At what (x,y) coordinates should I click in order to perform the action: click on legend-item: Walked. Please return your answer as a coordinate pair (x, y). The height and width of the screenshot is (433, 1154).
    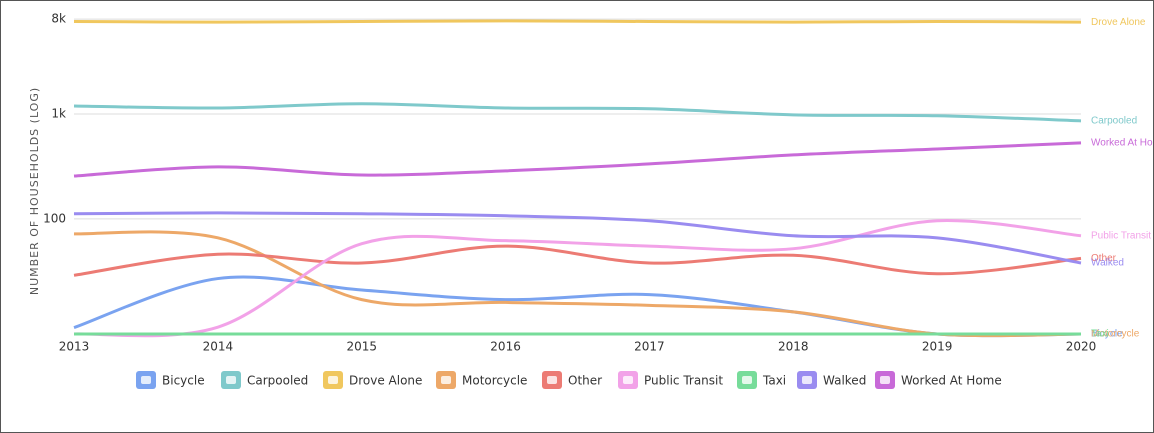
    Looking at the image, I should click on (831, 380).